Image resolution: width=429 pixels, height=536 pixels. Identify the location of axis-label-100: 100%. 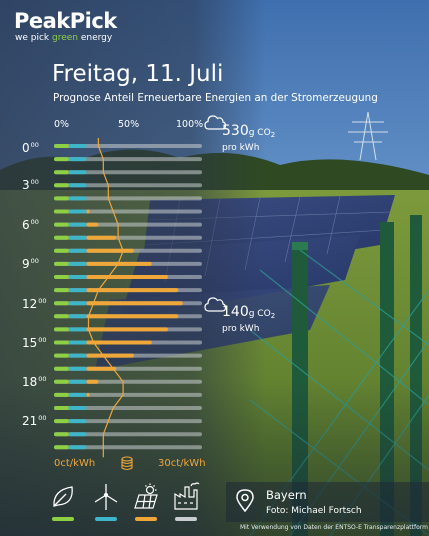
(190, 124).